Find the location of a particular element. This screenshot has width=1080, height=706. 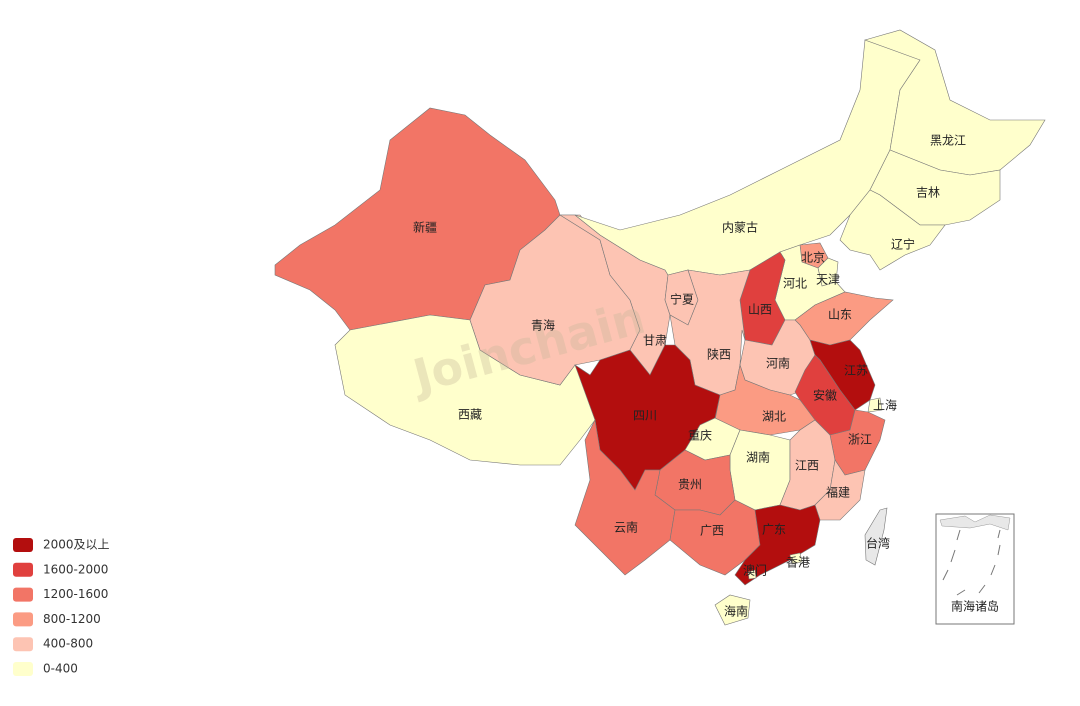

inset-coast is located at coordinates (975, 522).